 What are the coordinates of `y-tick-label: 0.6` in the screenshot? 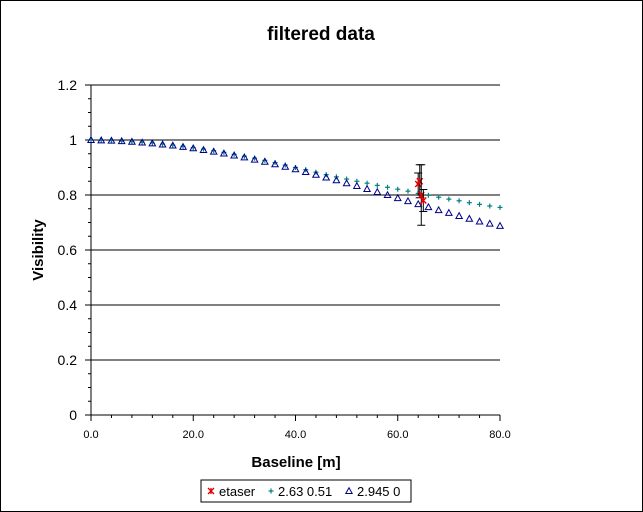 It's located at (68, 250).